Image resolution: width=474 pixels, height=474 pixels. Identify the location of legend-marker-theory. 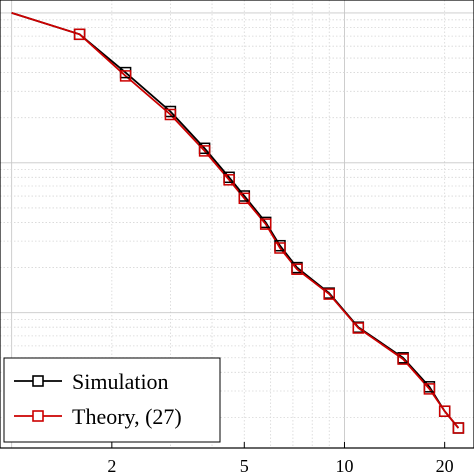
(38, 416).